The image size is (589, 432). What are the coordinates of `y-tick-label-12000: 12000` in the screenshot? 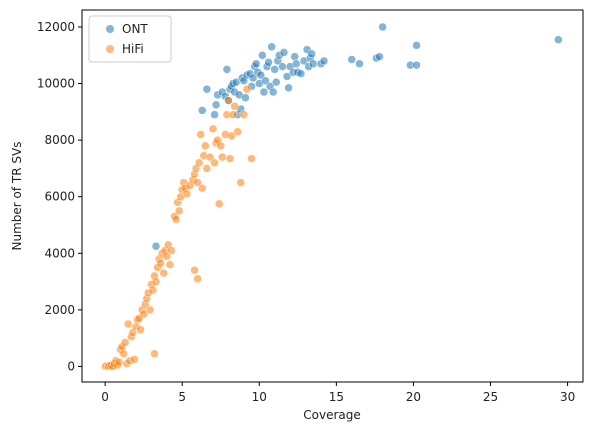 It's located at (56, 27).